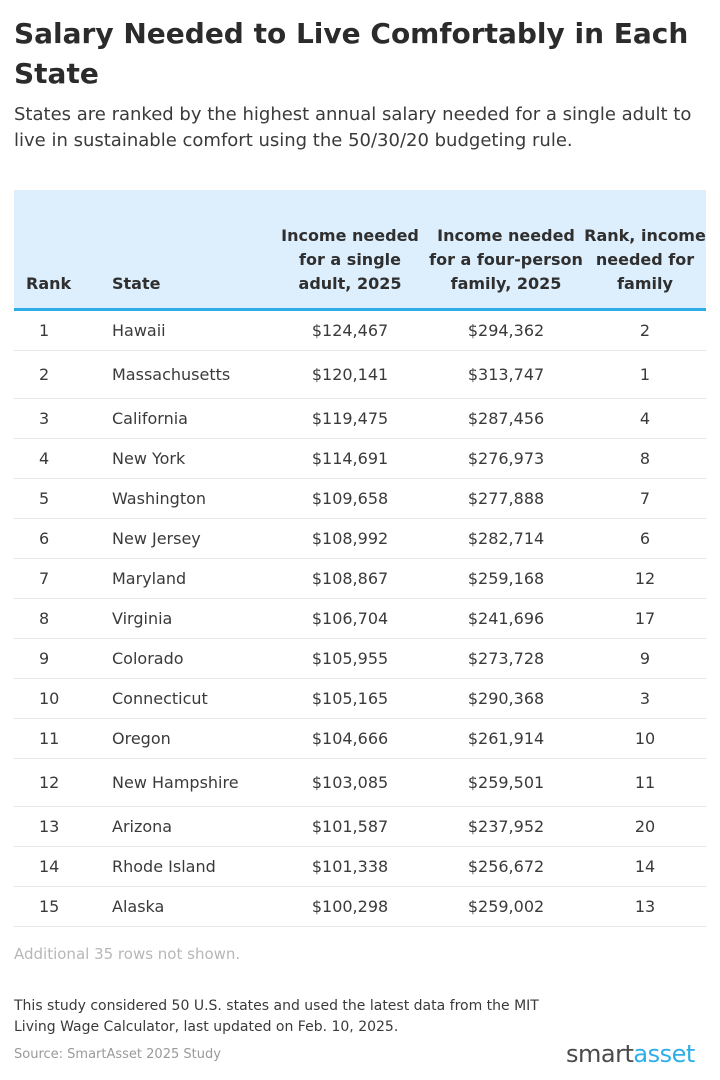 This screenshot has width=720, height=1080. I want to click on cell-rank: 15, so click(62, 906).